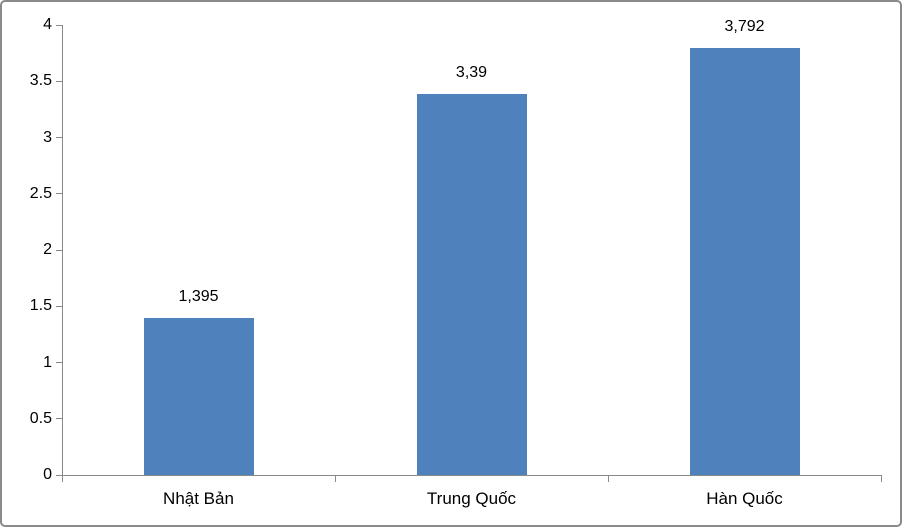 This screenshot has width=902, height=527. I want to click on x-category-label: Nhật Bản, so click(198, 498).